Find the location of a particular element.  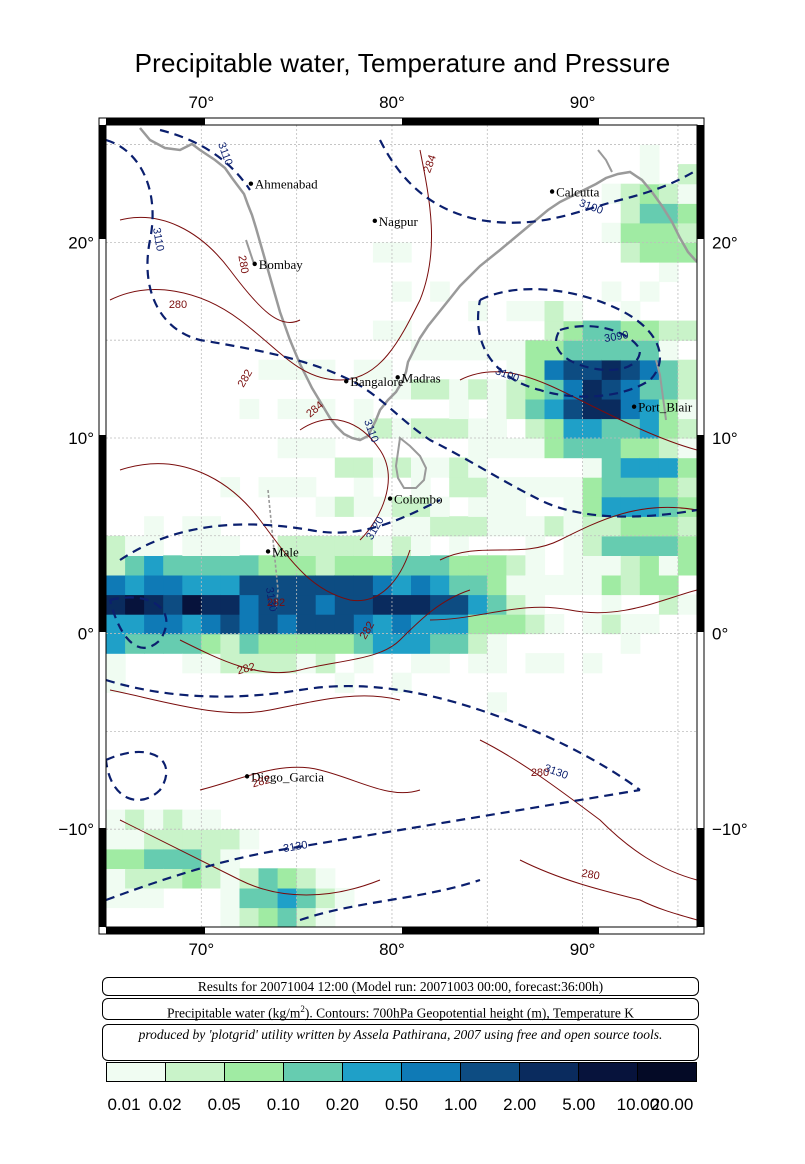

legend-text-pre: Precipitable water (kg/m is located at coordinates (233, 1013).